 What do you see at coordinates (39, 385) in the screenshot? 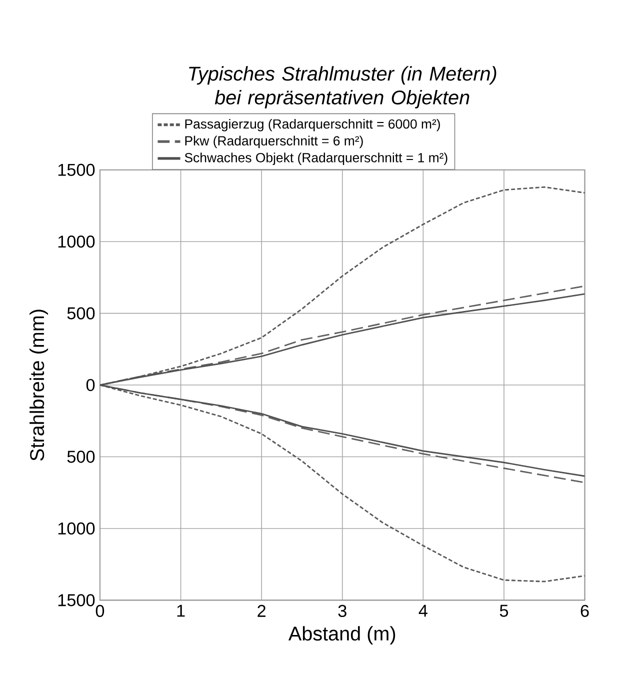
I see `y-axis-title: Strahlbreite (mm)` at bounding box center [39, 385].